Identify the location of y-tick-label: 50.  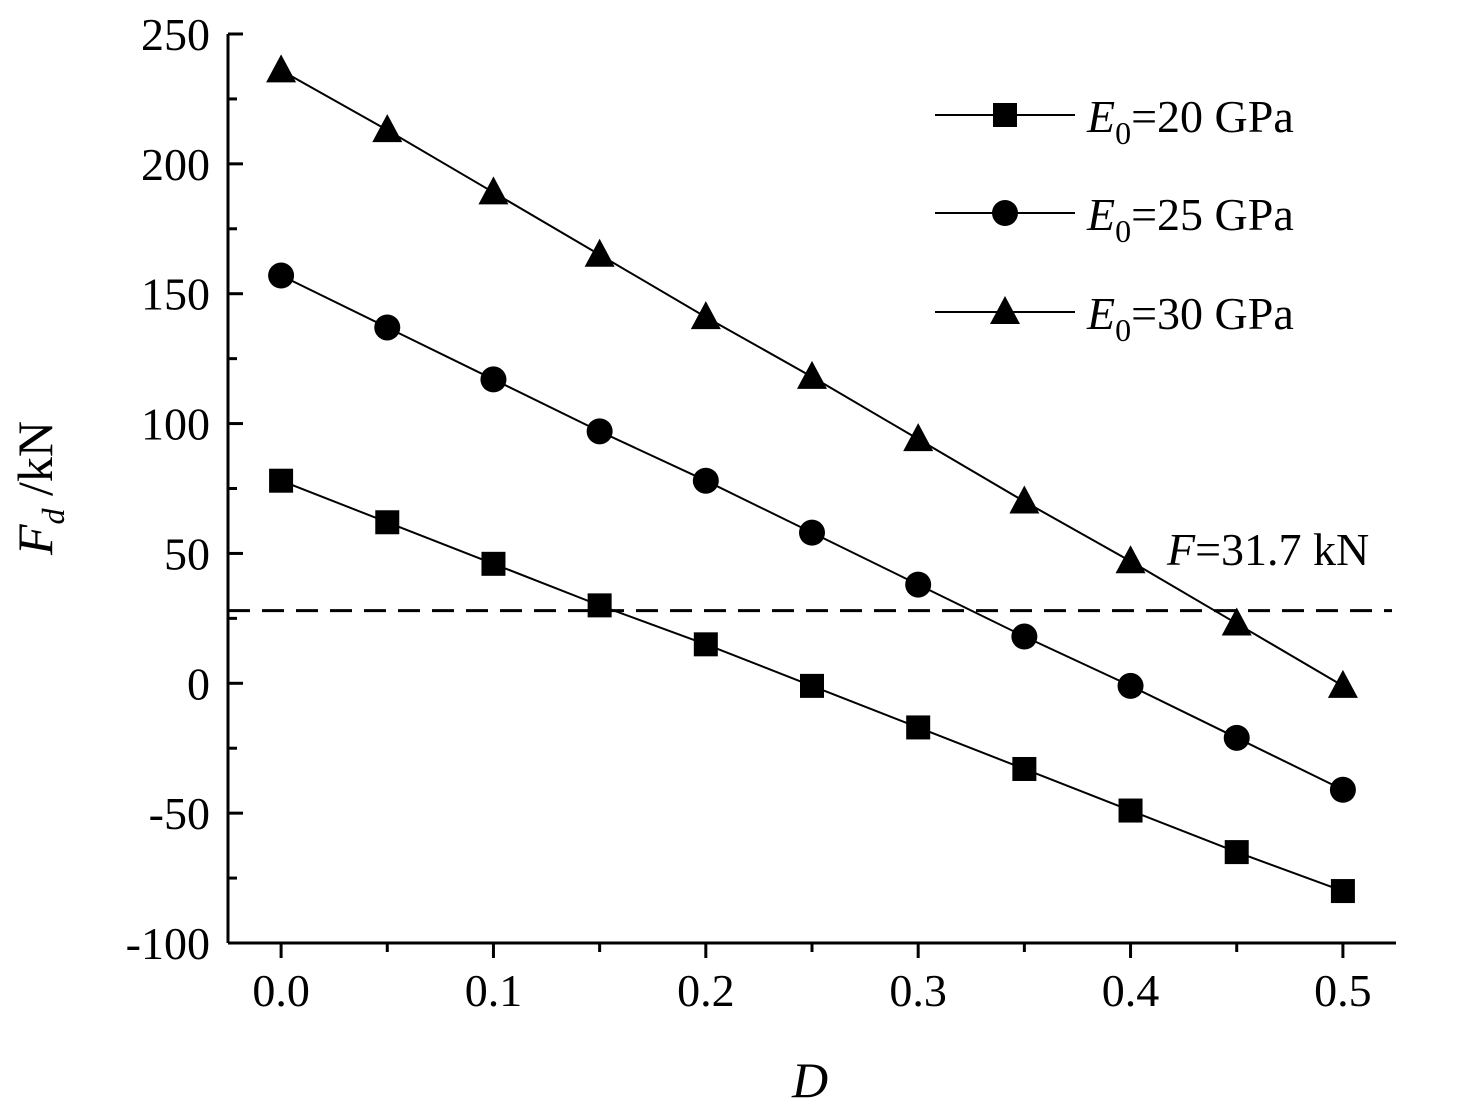
(187, 553).